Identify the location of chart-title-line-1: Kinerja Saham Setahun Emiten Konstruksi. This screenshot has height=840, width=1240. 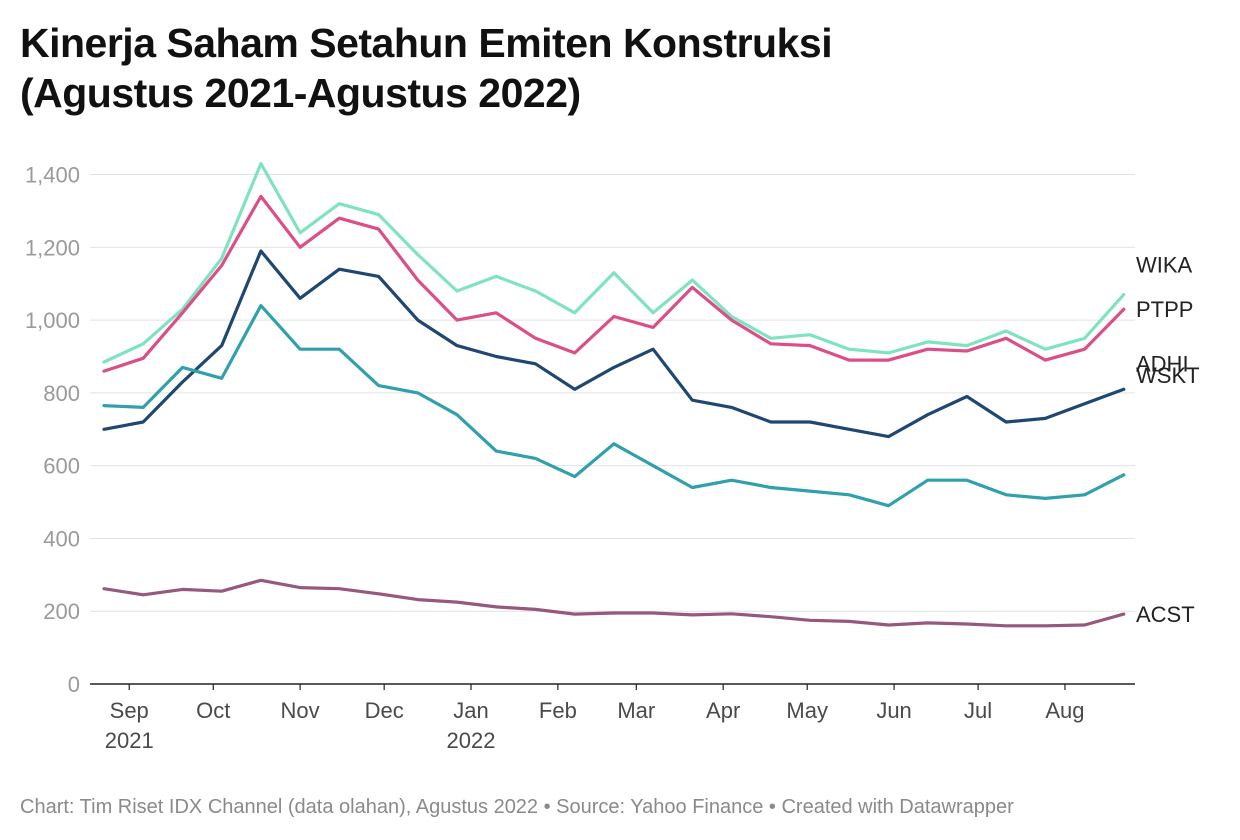
(426, 43).